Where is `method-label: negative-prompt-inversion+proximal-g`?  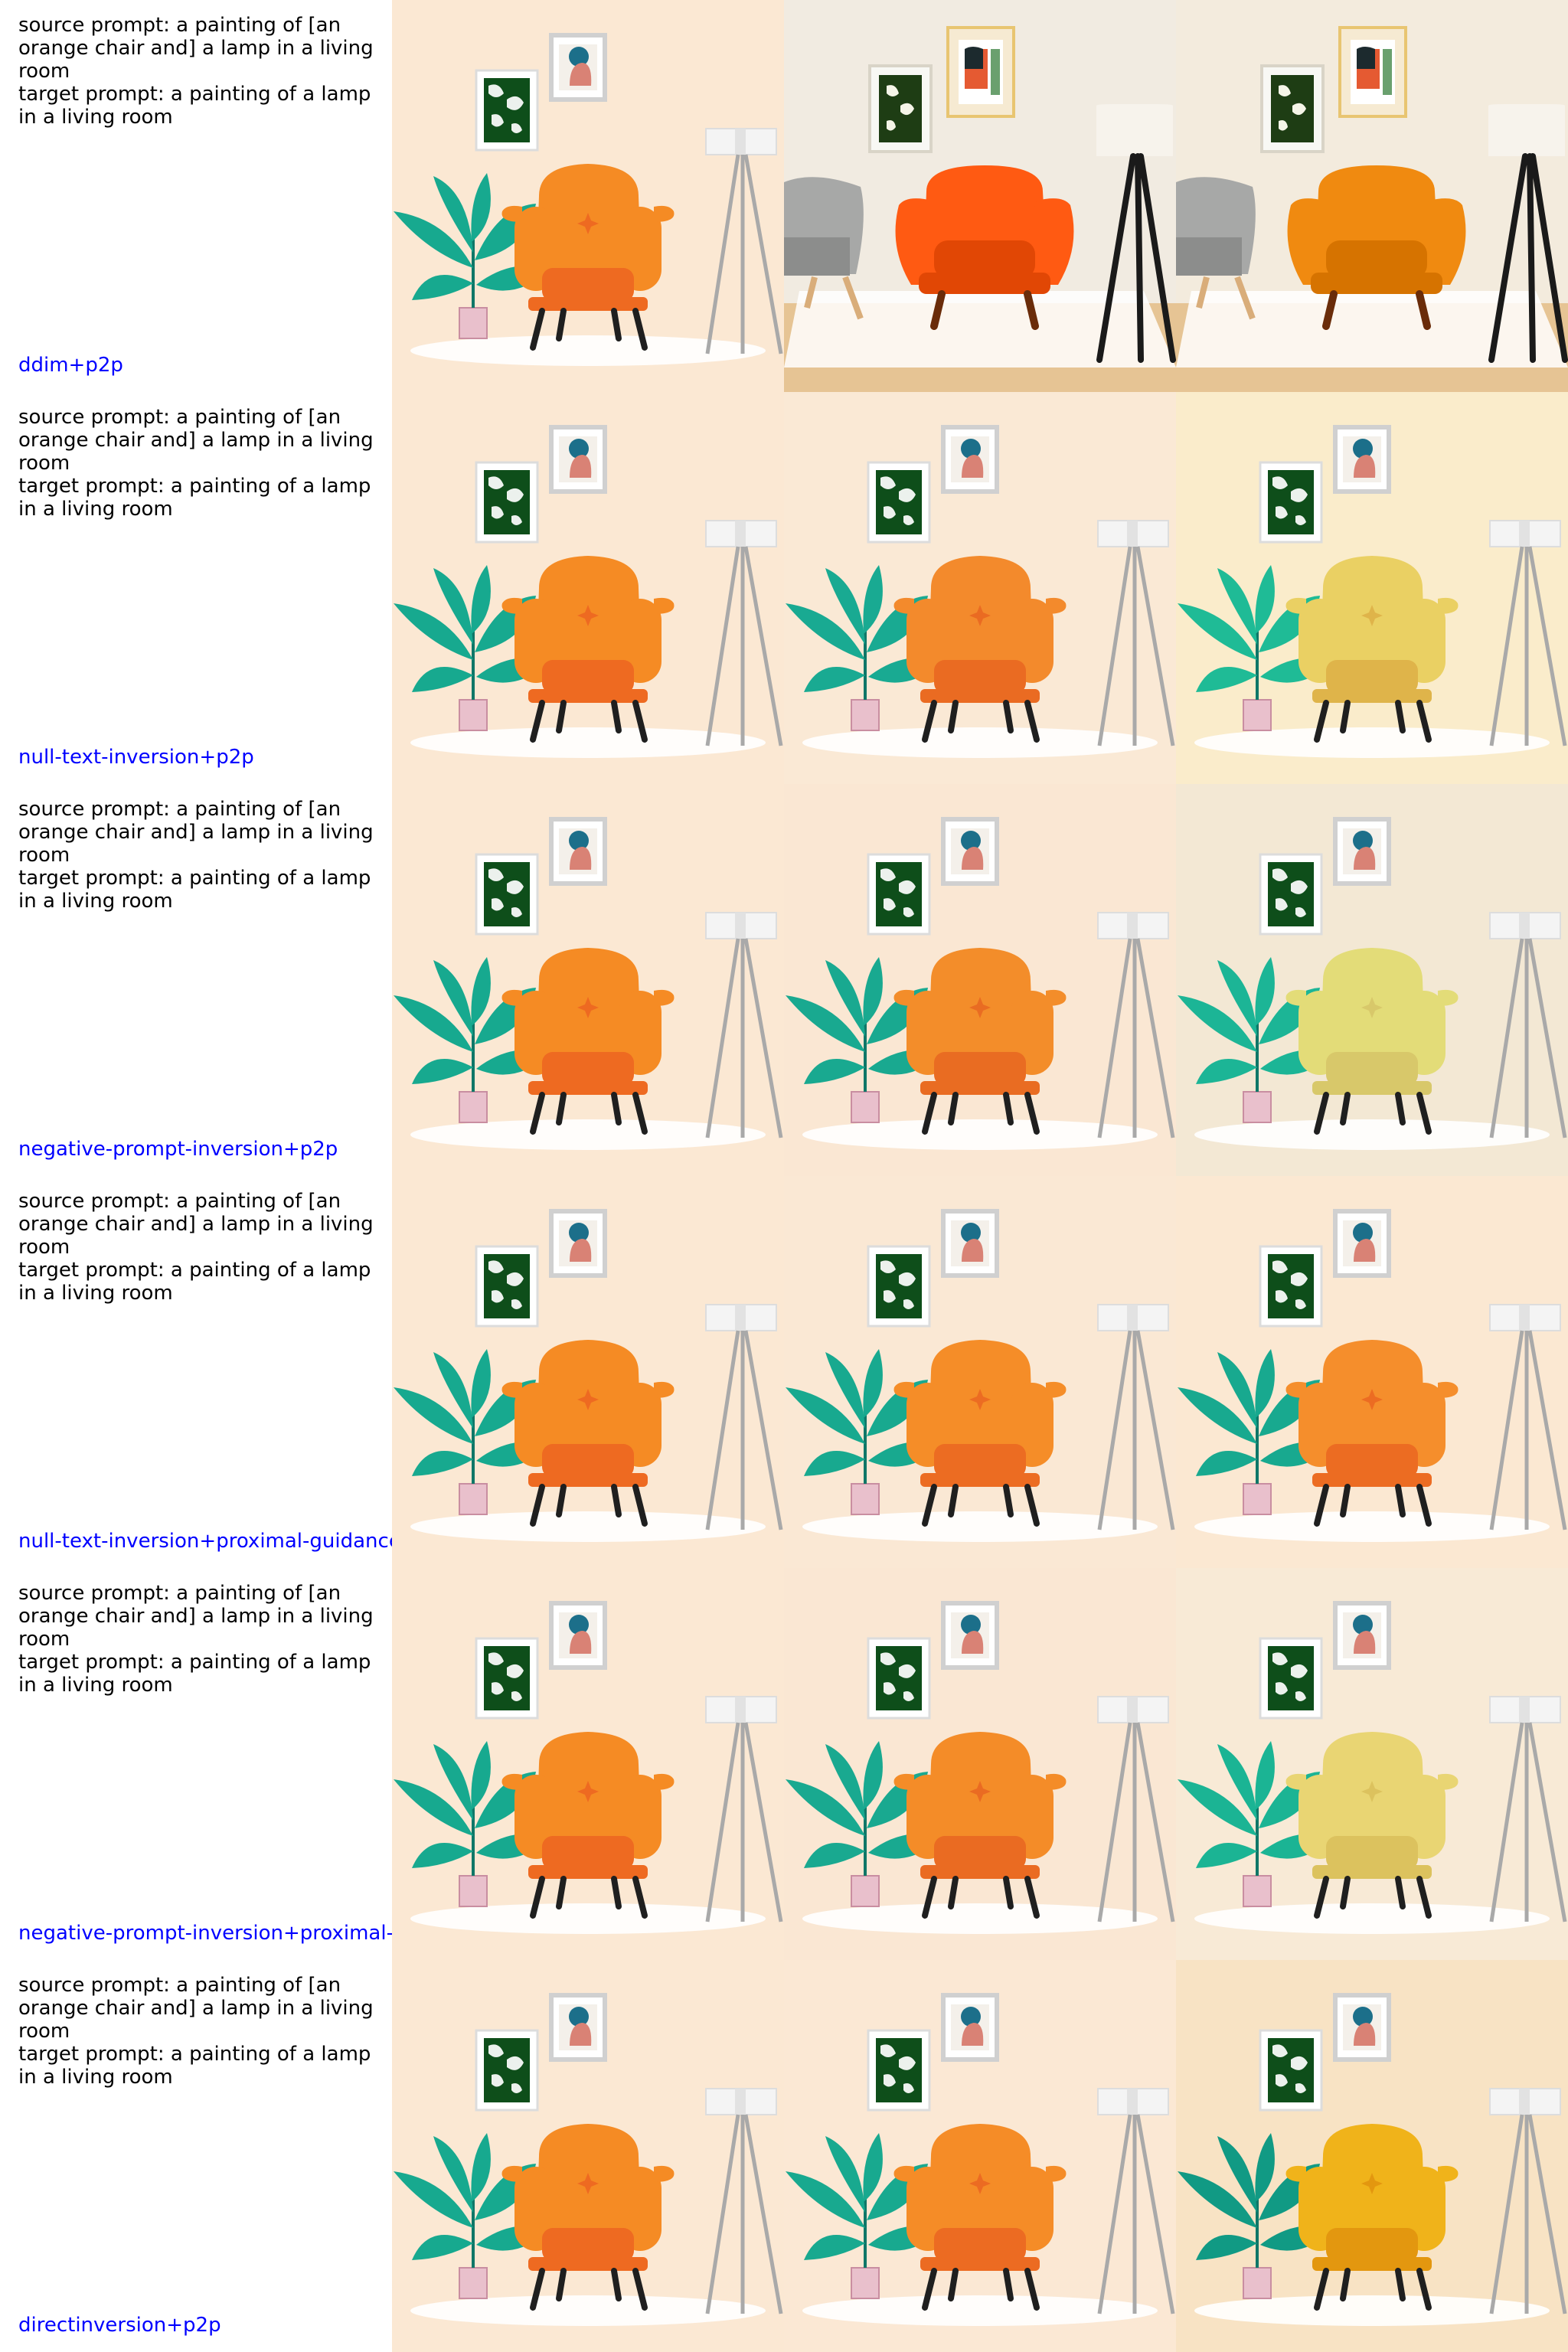
method-label: negative-prompt-inversion+proximal-g is located at coordinates (206, 1933).